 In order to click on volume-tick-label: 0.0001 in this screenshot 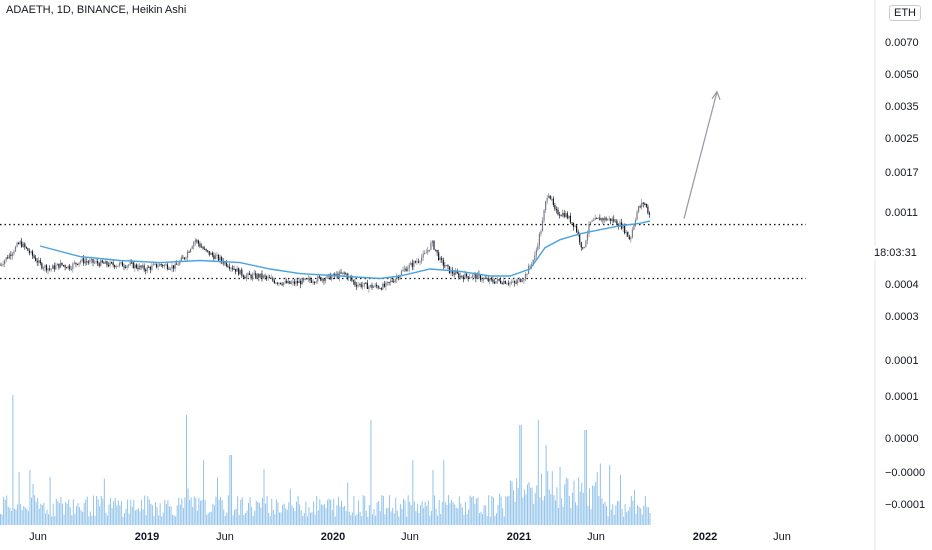, I will do `click(902, 397)`.